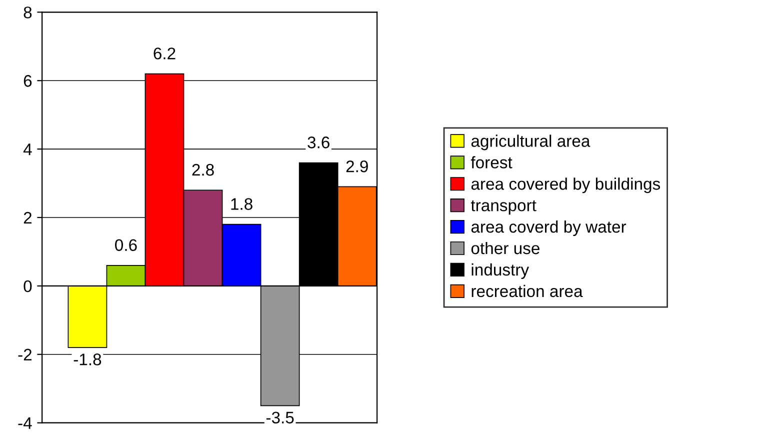 The width and height of the screenshot is (779, 435). What do you see at coordinates (25, 423) in the screenshot?
I see `y-tick-label: -4` at bounding box center [25, 423].